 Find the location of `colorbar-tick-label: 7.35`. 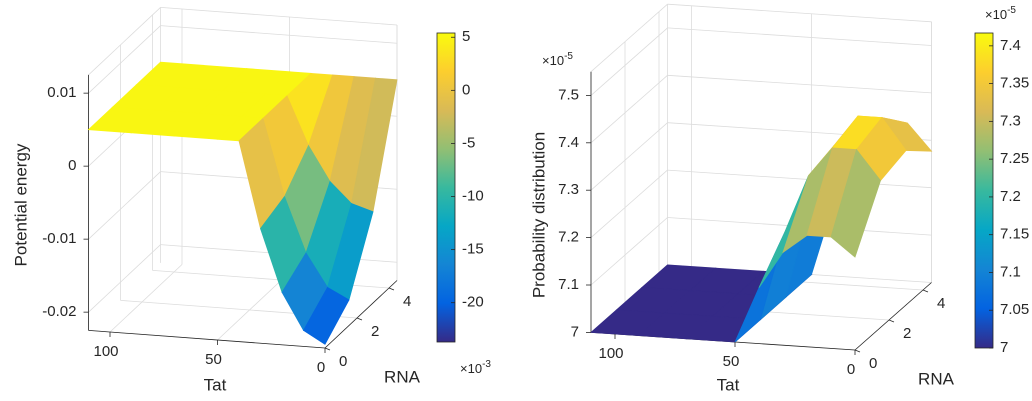

colorbar-tick-label: 7.35 is located at coordinates (1014, 83).